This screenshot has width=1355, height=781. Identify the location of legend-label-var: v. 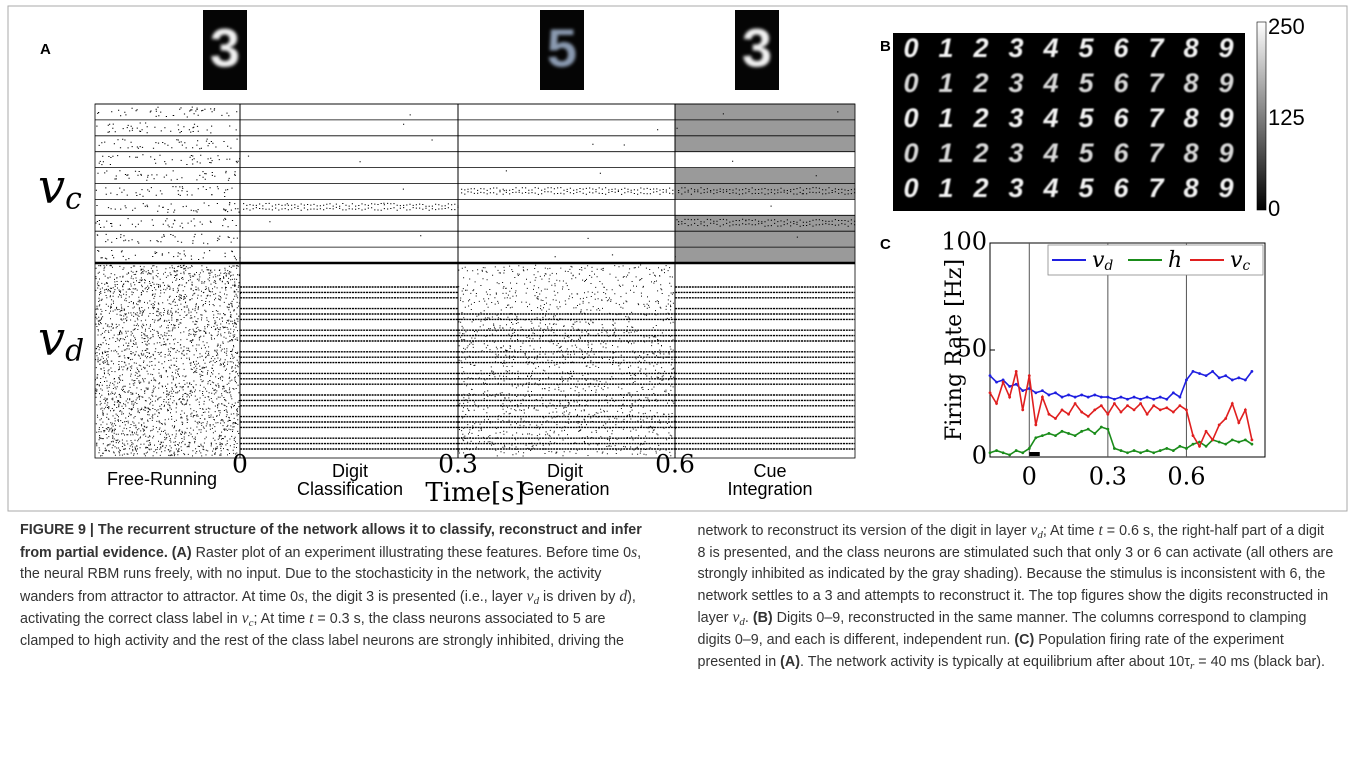
(1236, 260).